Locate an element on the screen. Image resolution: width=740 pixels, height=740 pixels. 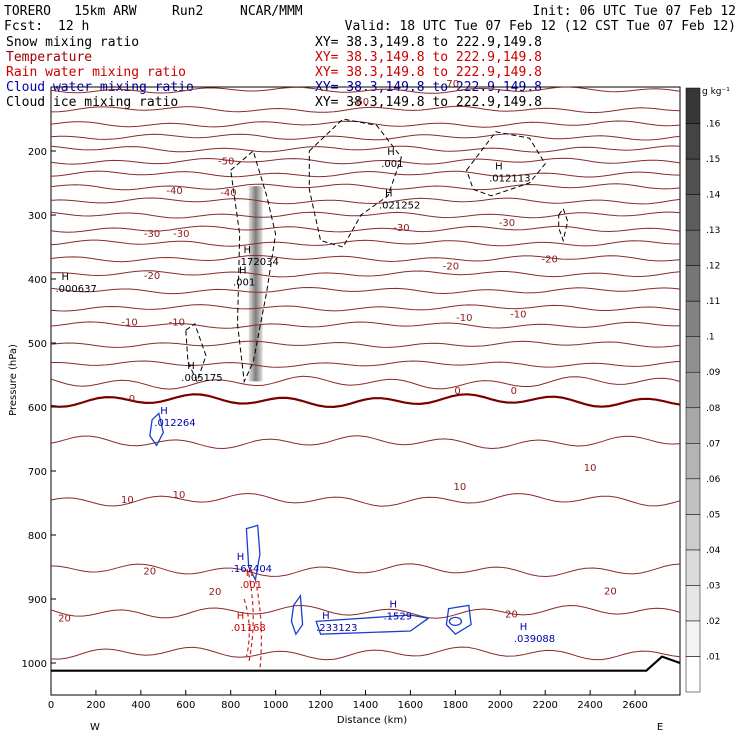
colorbar-label: .11 is located at coordinates (713, 302).